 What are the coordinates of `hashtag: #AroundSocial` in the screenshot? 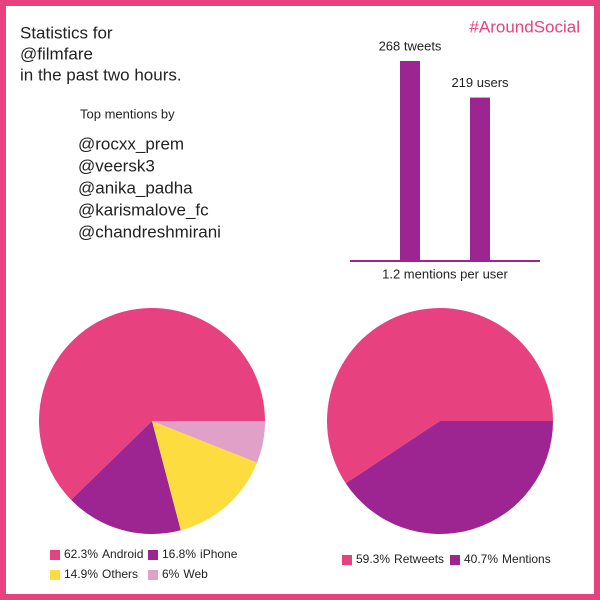 It's located at (524, 26).